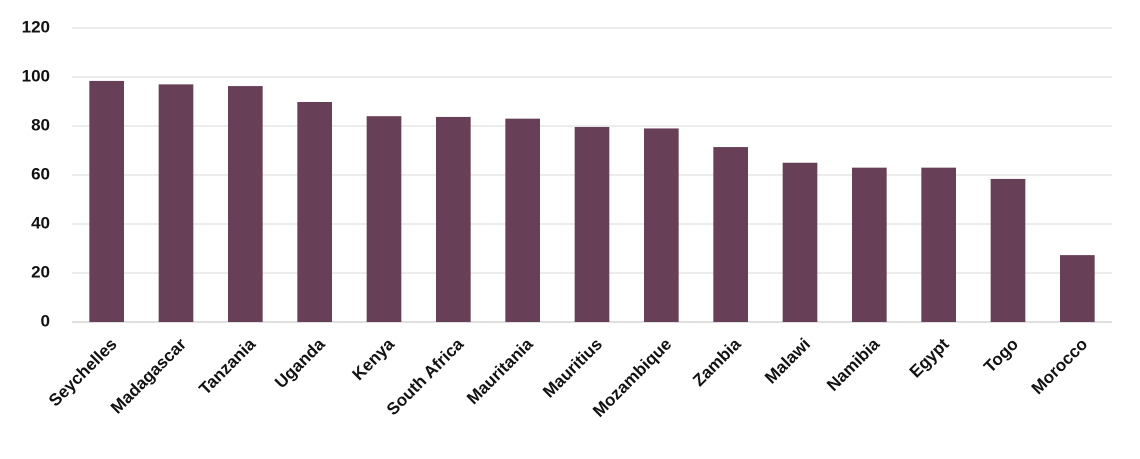  Describe the element at coordinates (500, 371) in the screenshot. I see `x-tick-label: Mauritania` at that location.